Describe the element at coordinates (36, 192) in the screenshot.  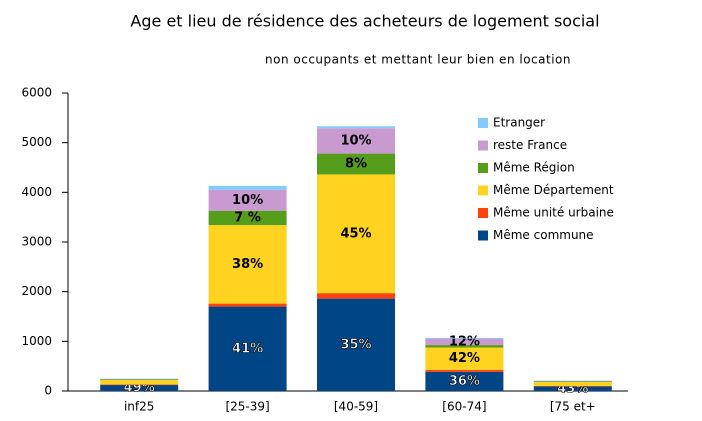
I see `y-tick-label: 4000` at that location.